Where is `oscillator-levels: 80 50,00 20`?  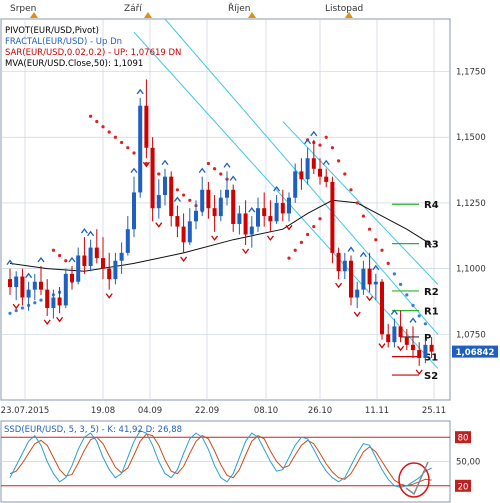 oscillator-levels: 80 50,00 20 is located at coordinates (240, 461).